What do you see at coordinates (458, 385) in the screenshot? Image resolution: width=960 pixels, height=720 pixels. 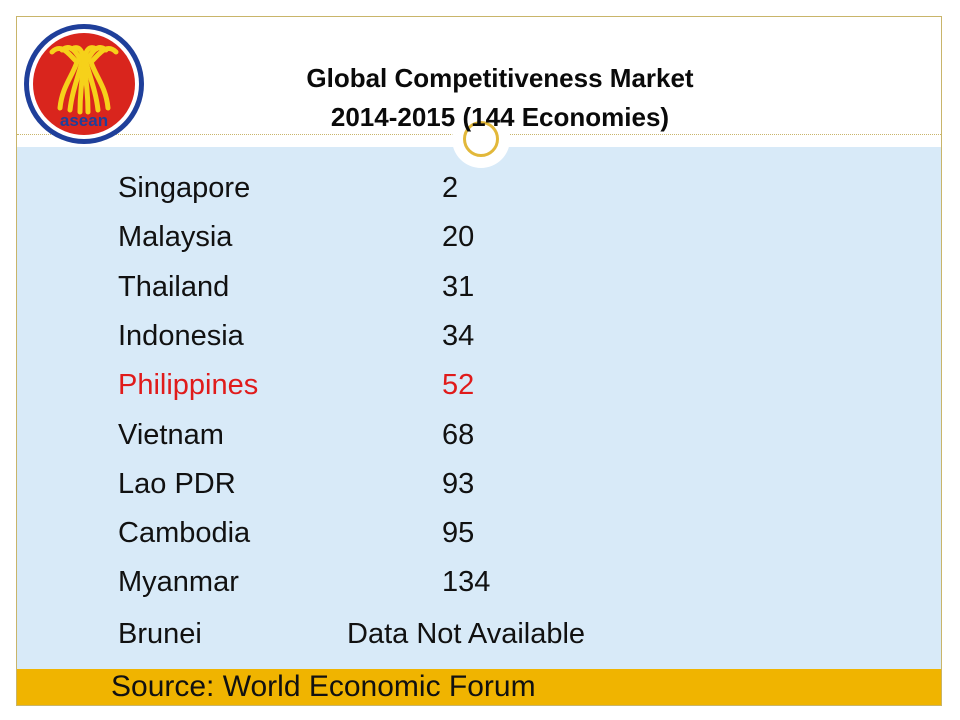 I see `country-rank: 52` at bounding box center [458, 385].